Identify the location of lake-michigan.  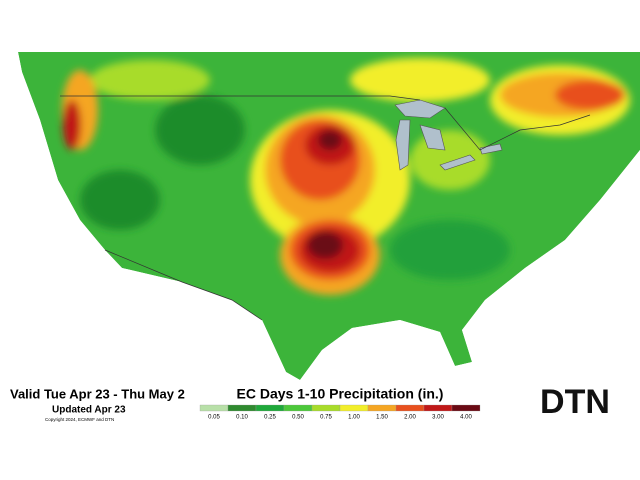
(403, 145).